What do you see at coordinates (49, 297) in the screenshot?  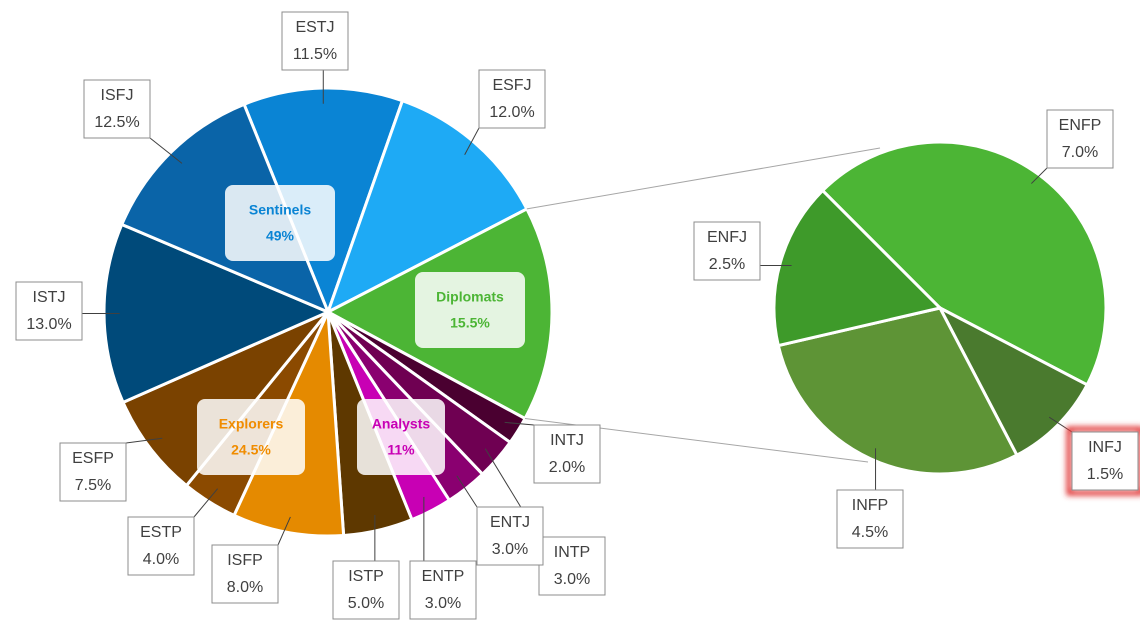 I see `label-name: ISTJ` at bounding box center [49, 297].